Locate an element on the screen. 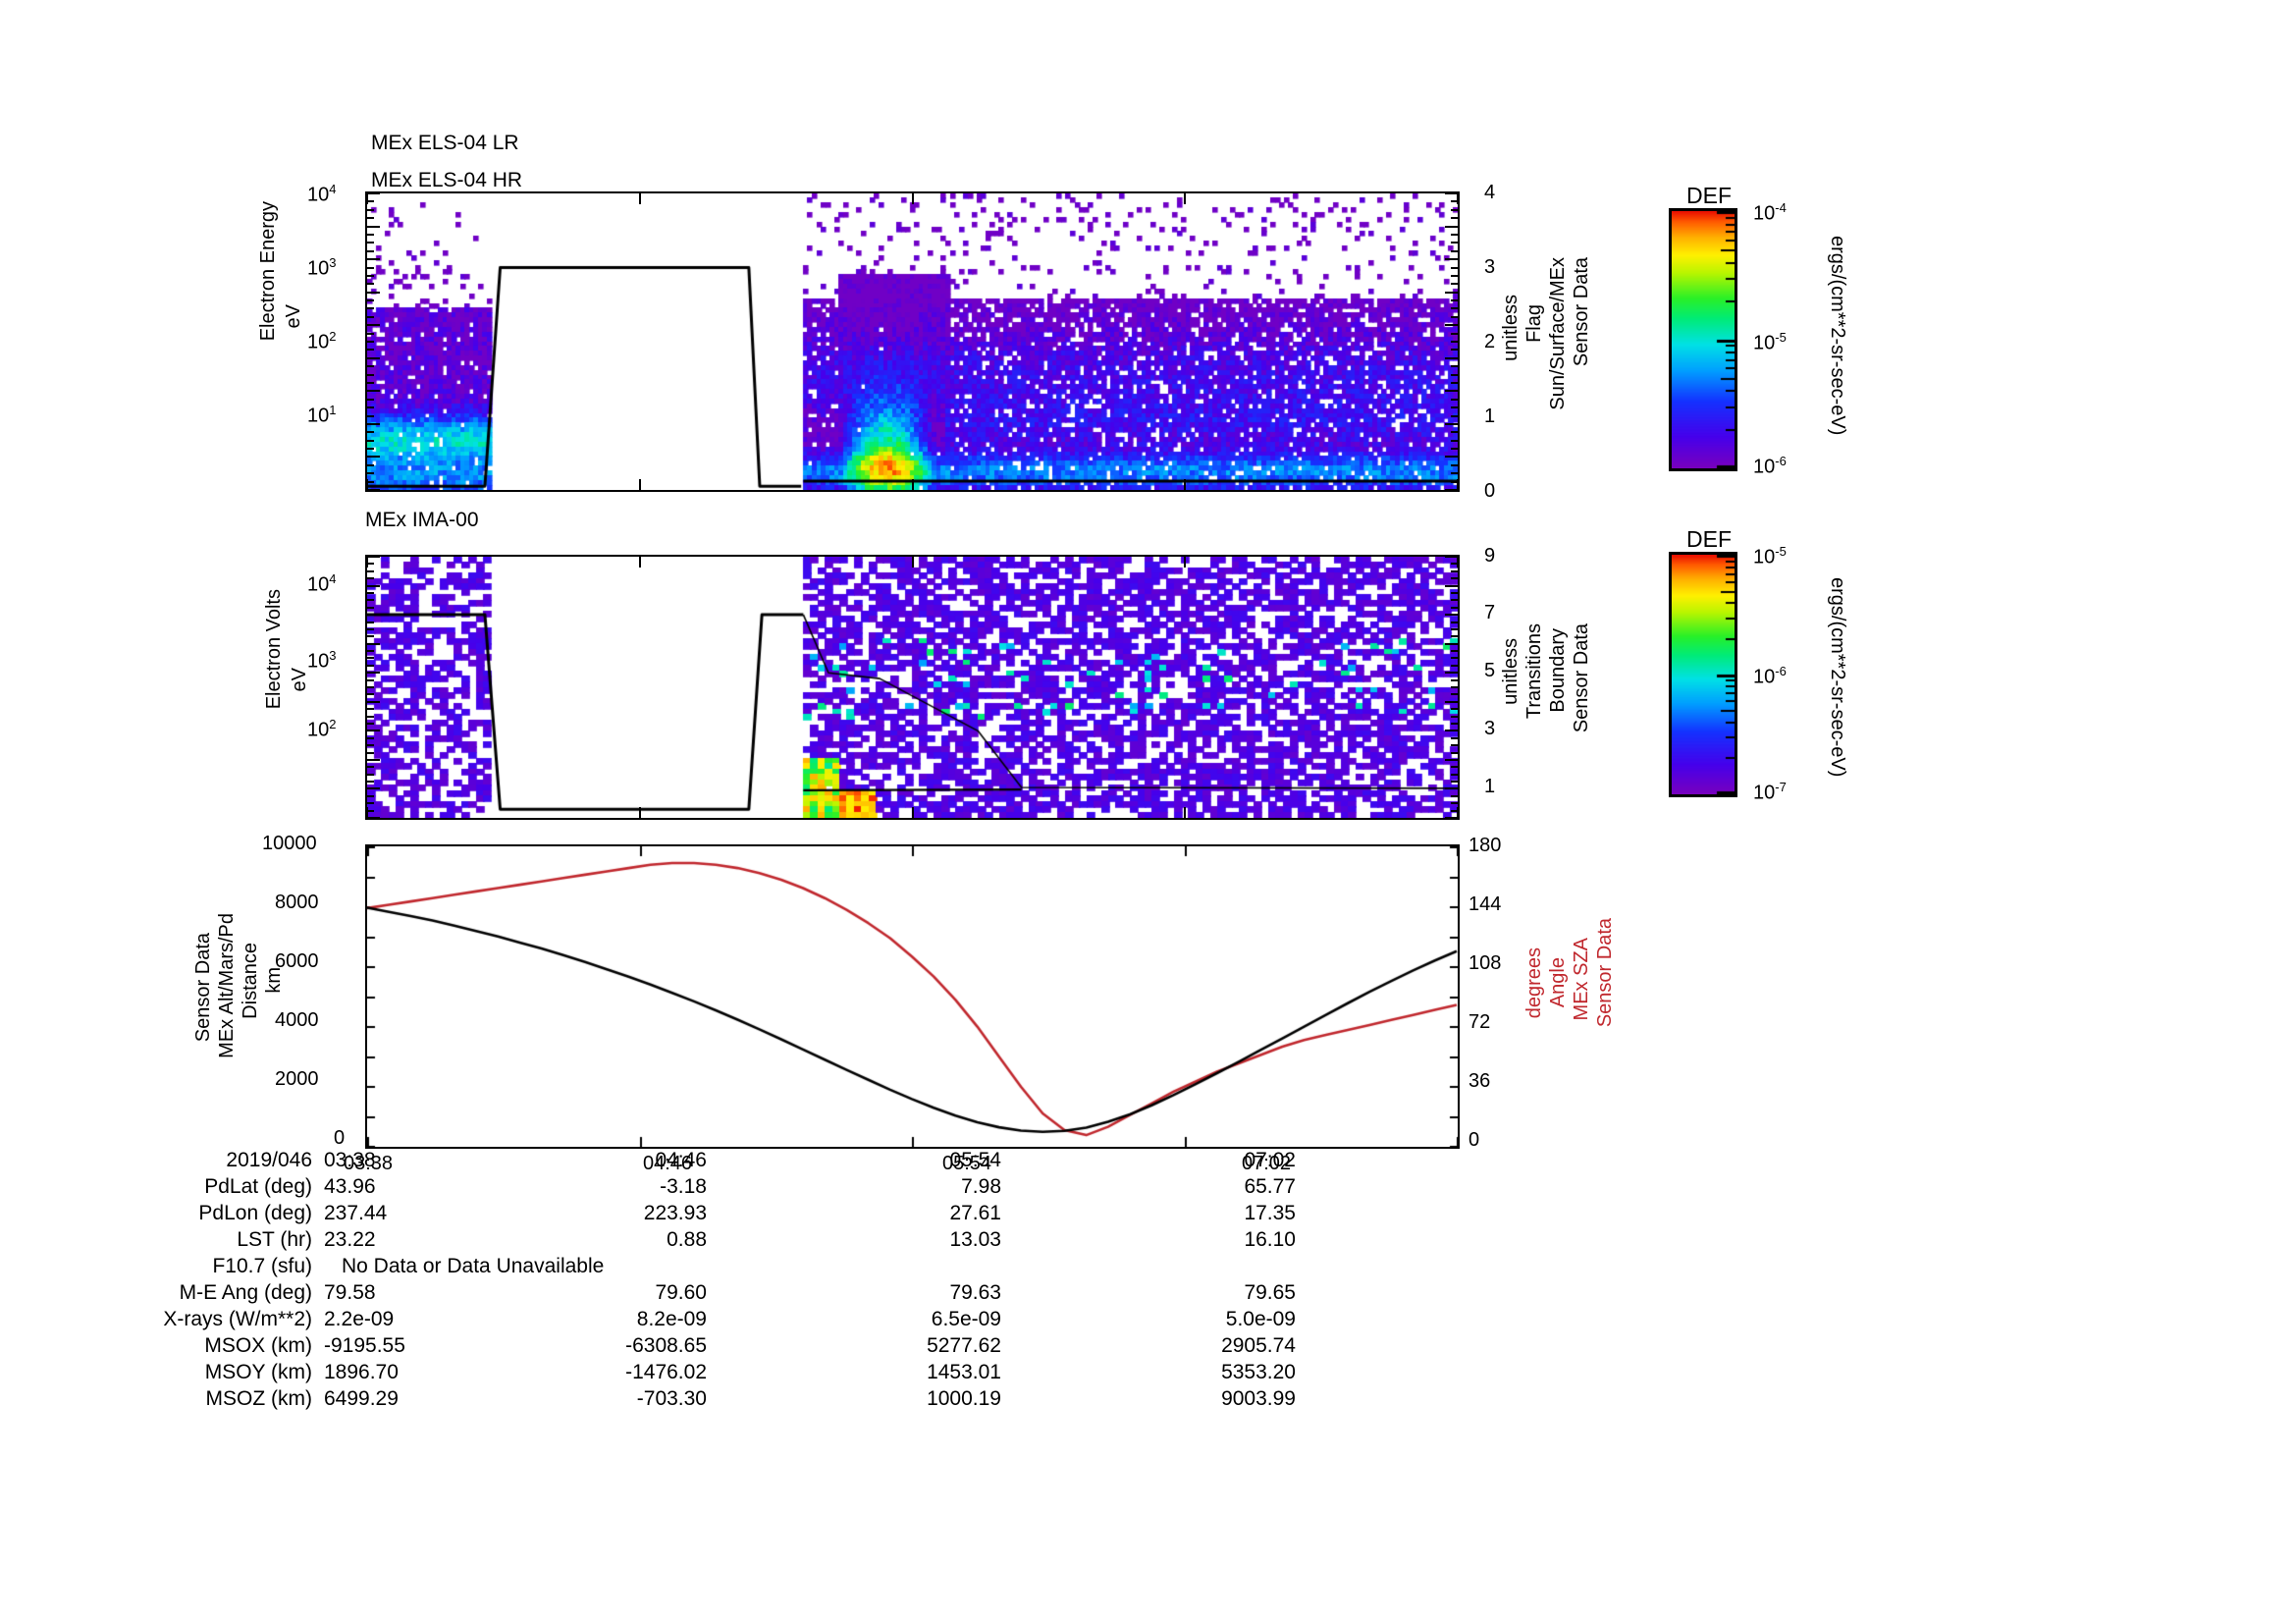  info-table-row: PdLat (deg) 43.96 -3.18 7.98 65.77 is located at coordinates (736, 1188).